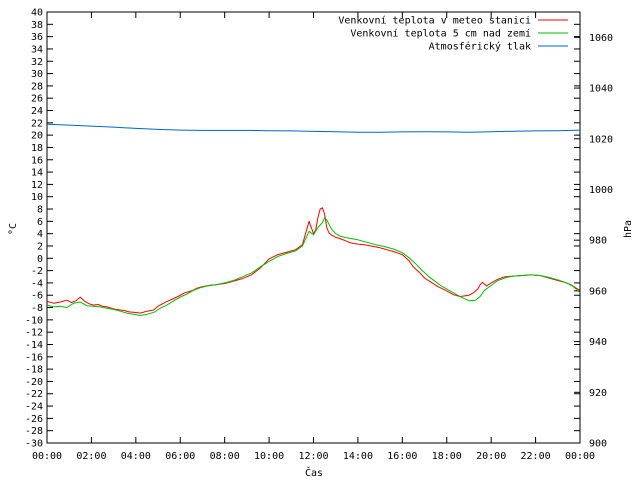 Image resolution: width=640 pixels, height=480 pixels. Describe the element at coordinates (598, 342) in the screenshot. I see `y2-tick-label: 940` at that location.